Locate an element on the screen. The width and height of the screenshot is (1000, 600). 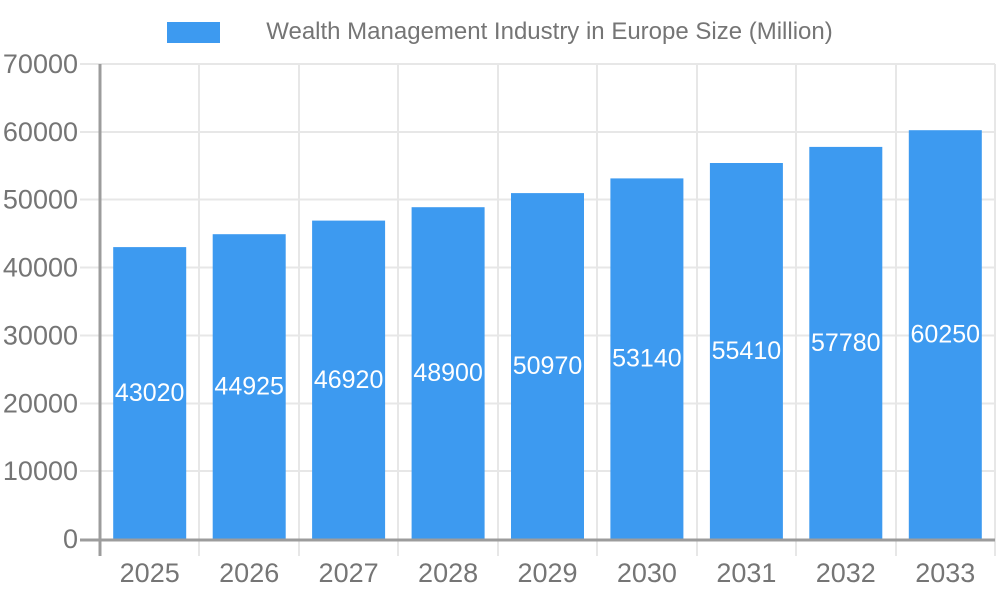
y-axis-label: 70000 is located at coordinates (40, 64).